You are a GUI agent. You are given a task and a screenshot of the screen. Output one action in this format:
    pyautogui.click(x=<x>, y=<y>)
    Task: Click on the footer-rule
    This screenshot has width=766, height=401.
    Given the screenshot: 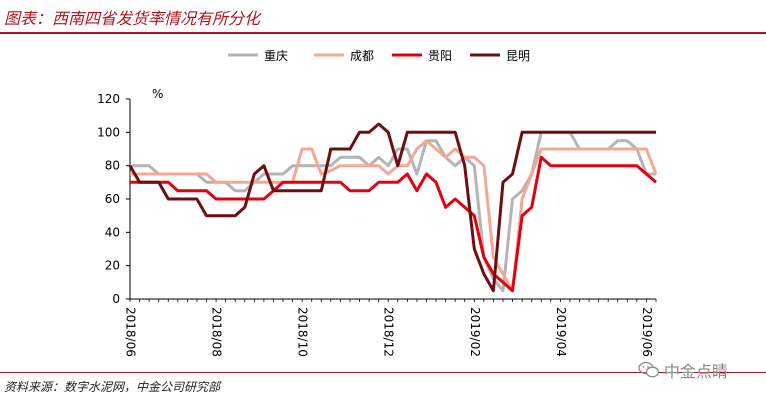 What is the action you would take?
    pyautogui.click(x=383, y=372)
    